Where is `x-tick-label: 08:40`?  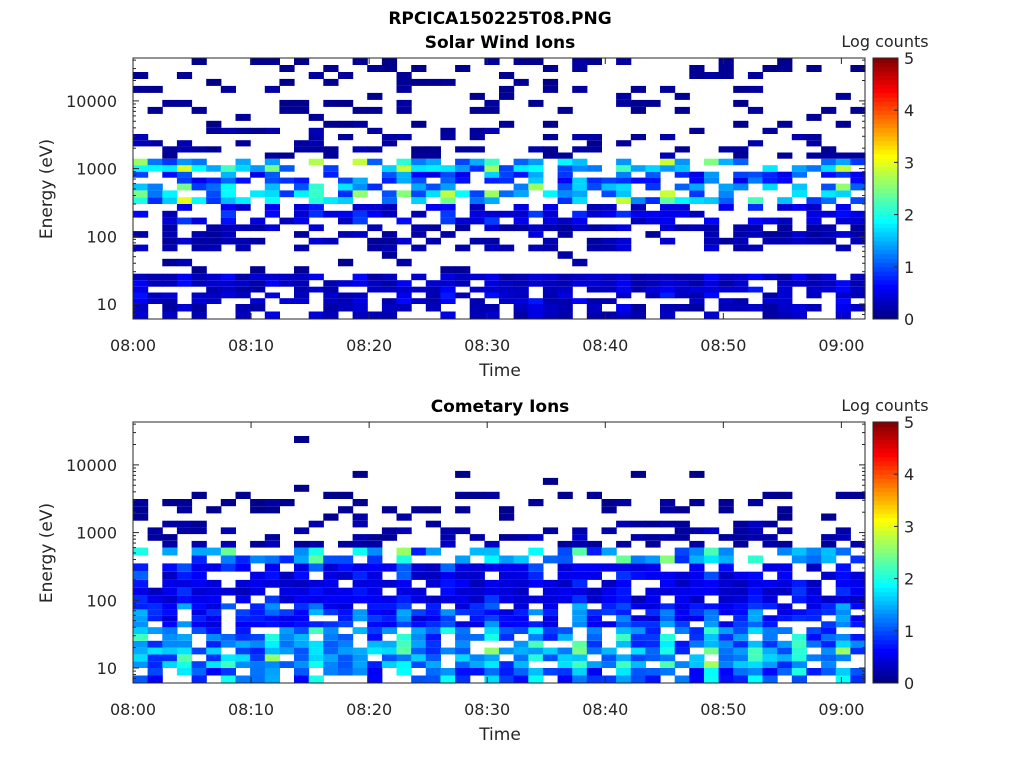 x-tick-label: 08:40 is located at coordinates (605, 709).